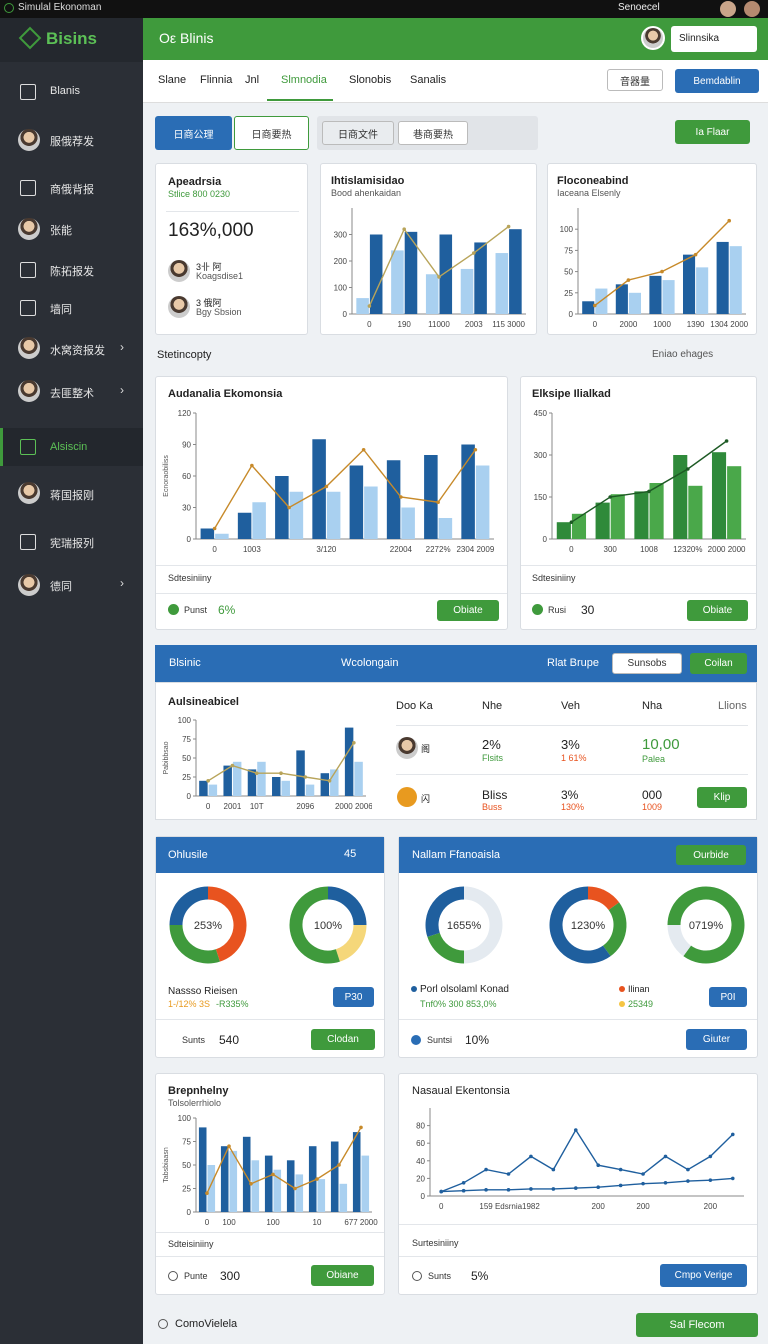 The width and height of the screenshot is (768, 1344). I want to click on label: Oε Blinis, so click(186, 38).